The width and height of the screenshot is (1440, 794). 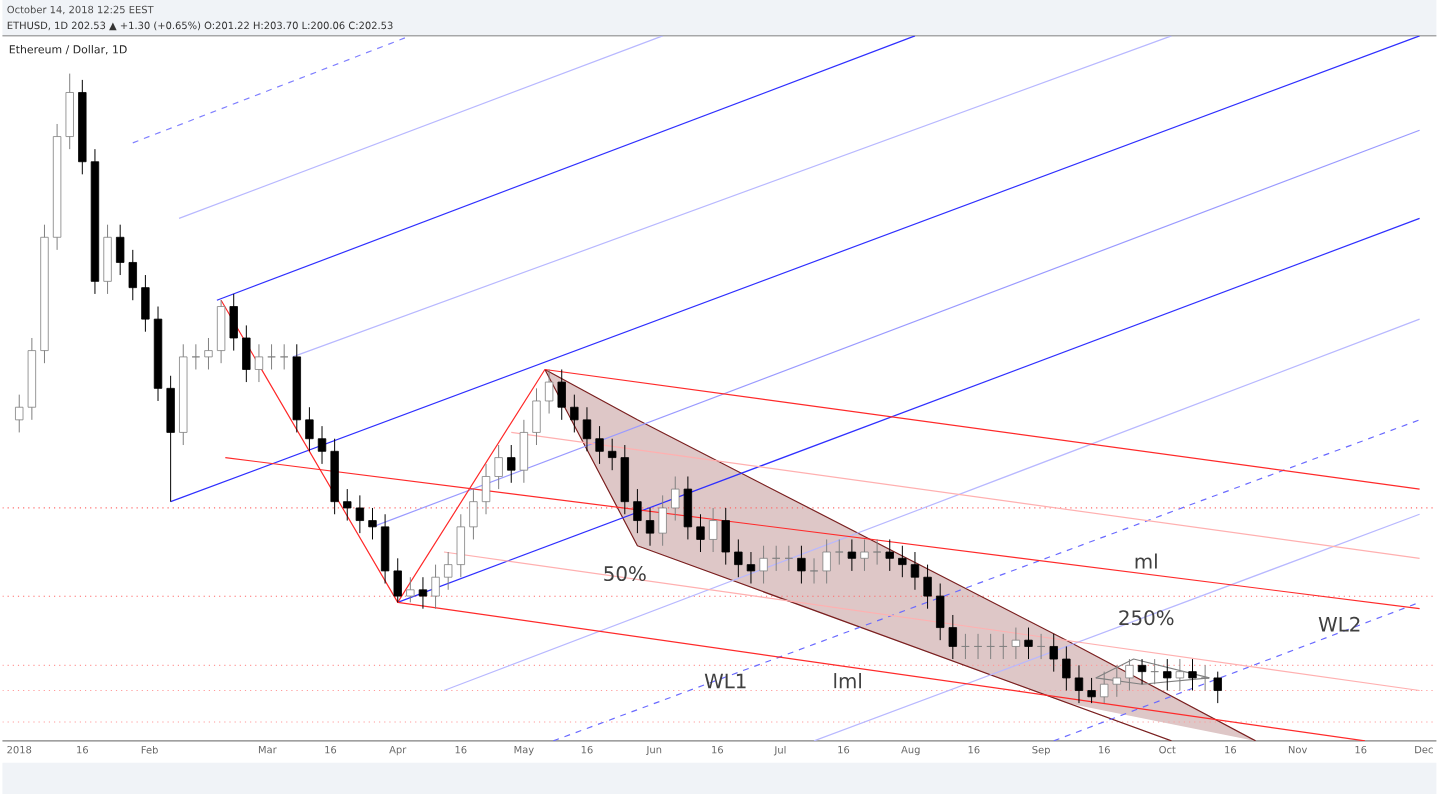 I want to click on annotation: lml, so click(x=847, y=680).